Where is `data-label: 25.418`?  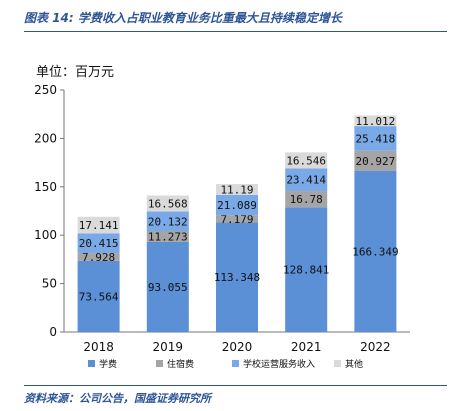
data-label: 25.418 is located at coordinates (376, 138).